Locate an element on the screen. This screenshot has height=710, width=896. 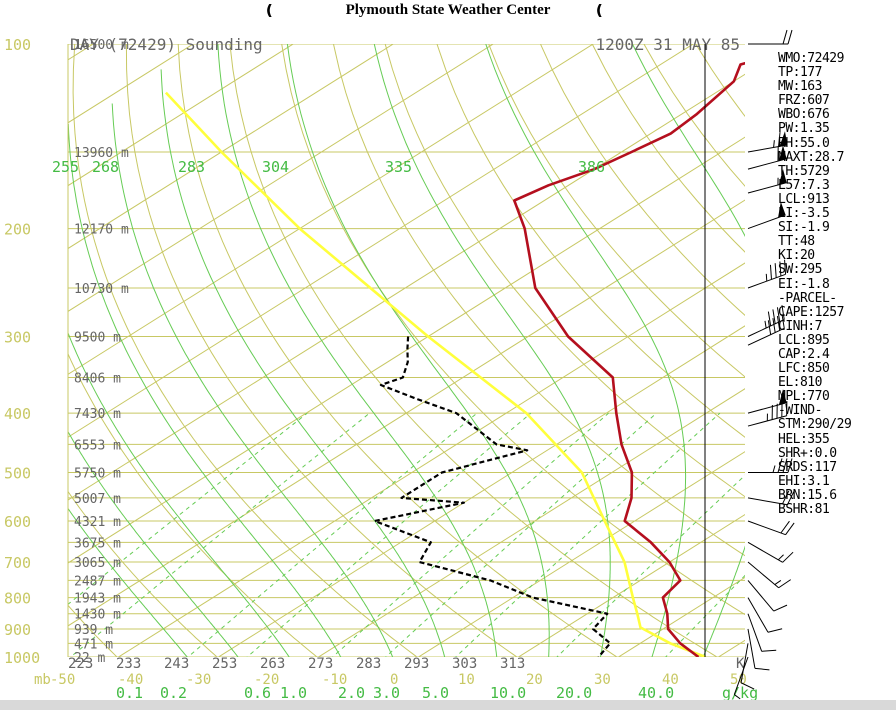
stat-line: FRZ:607 is located at coordinates (804, 101).